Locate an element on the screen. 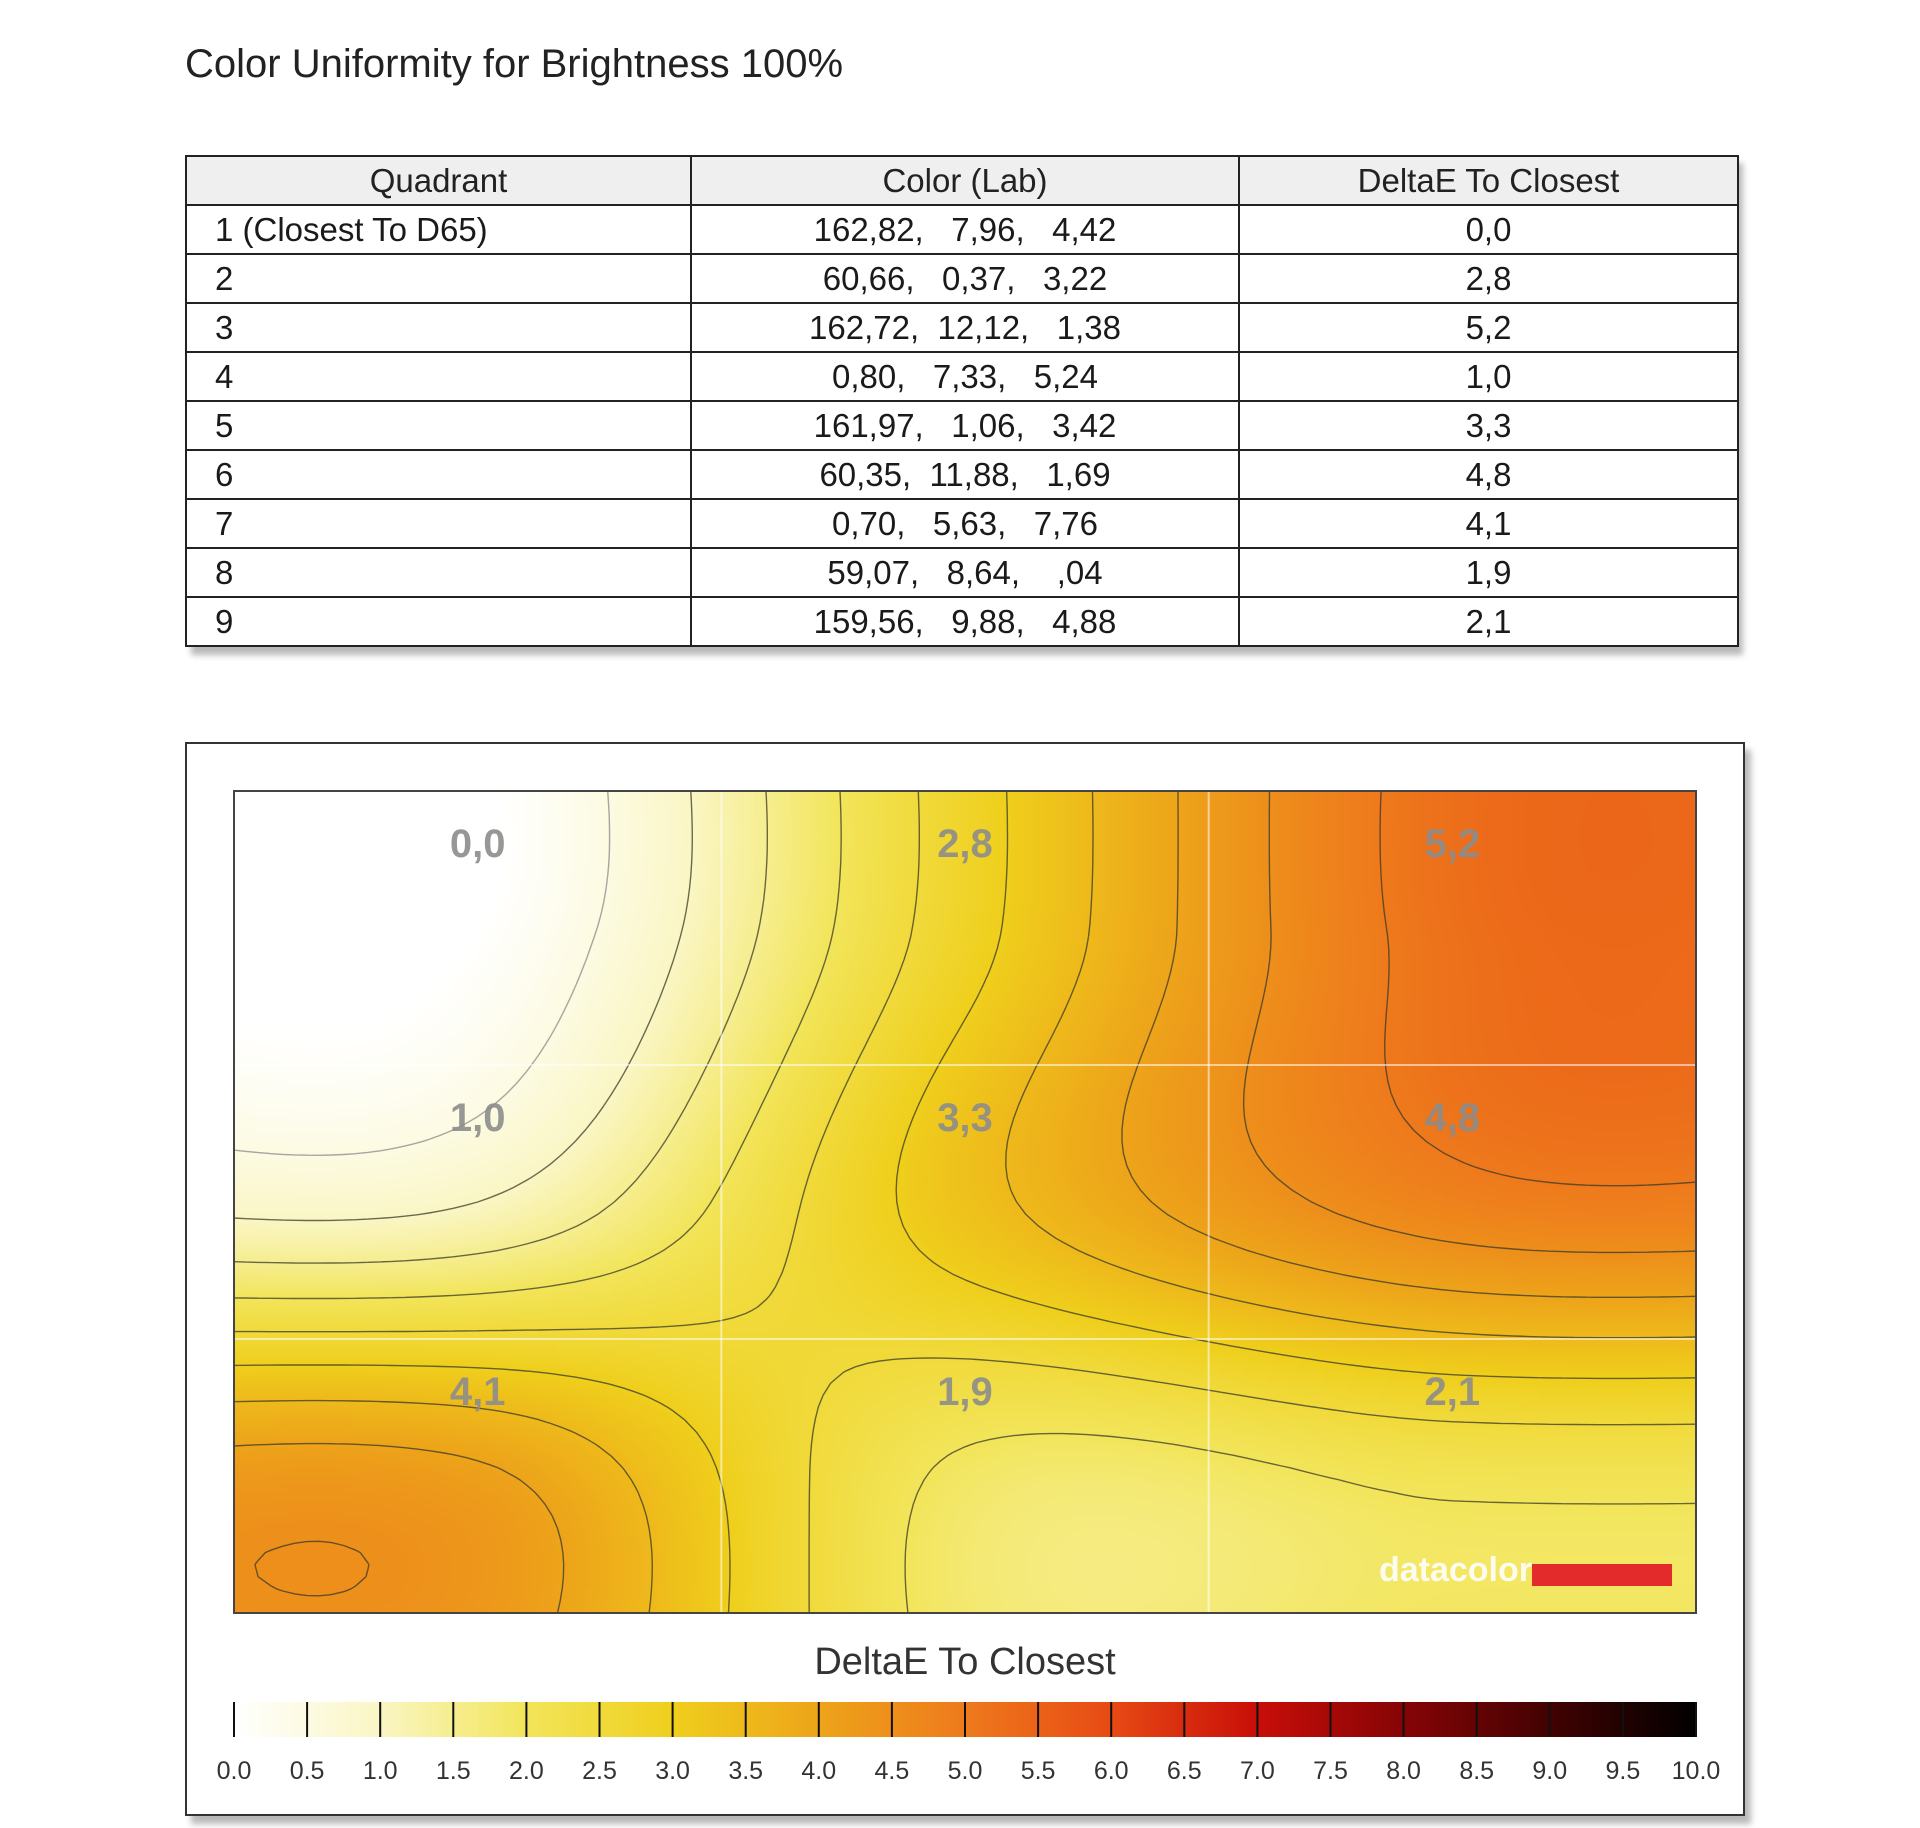  quadrant-cell: 2 is located at coordinates (438, 278).